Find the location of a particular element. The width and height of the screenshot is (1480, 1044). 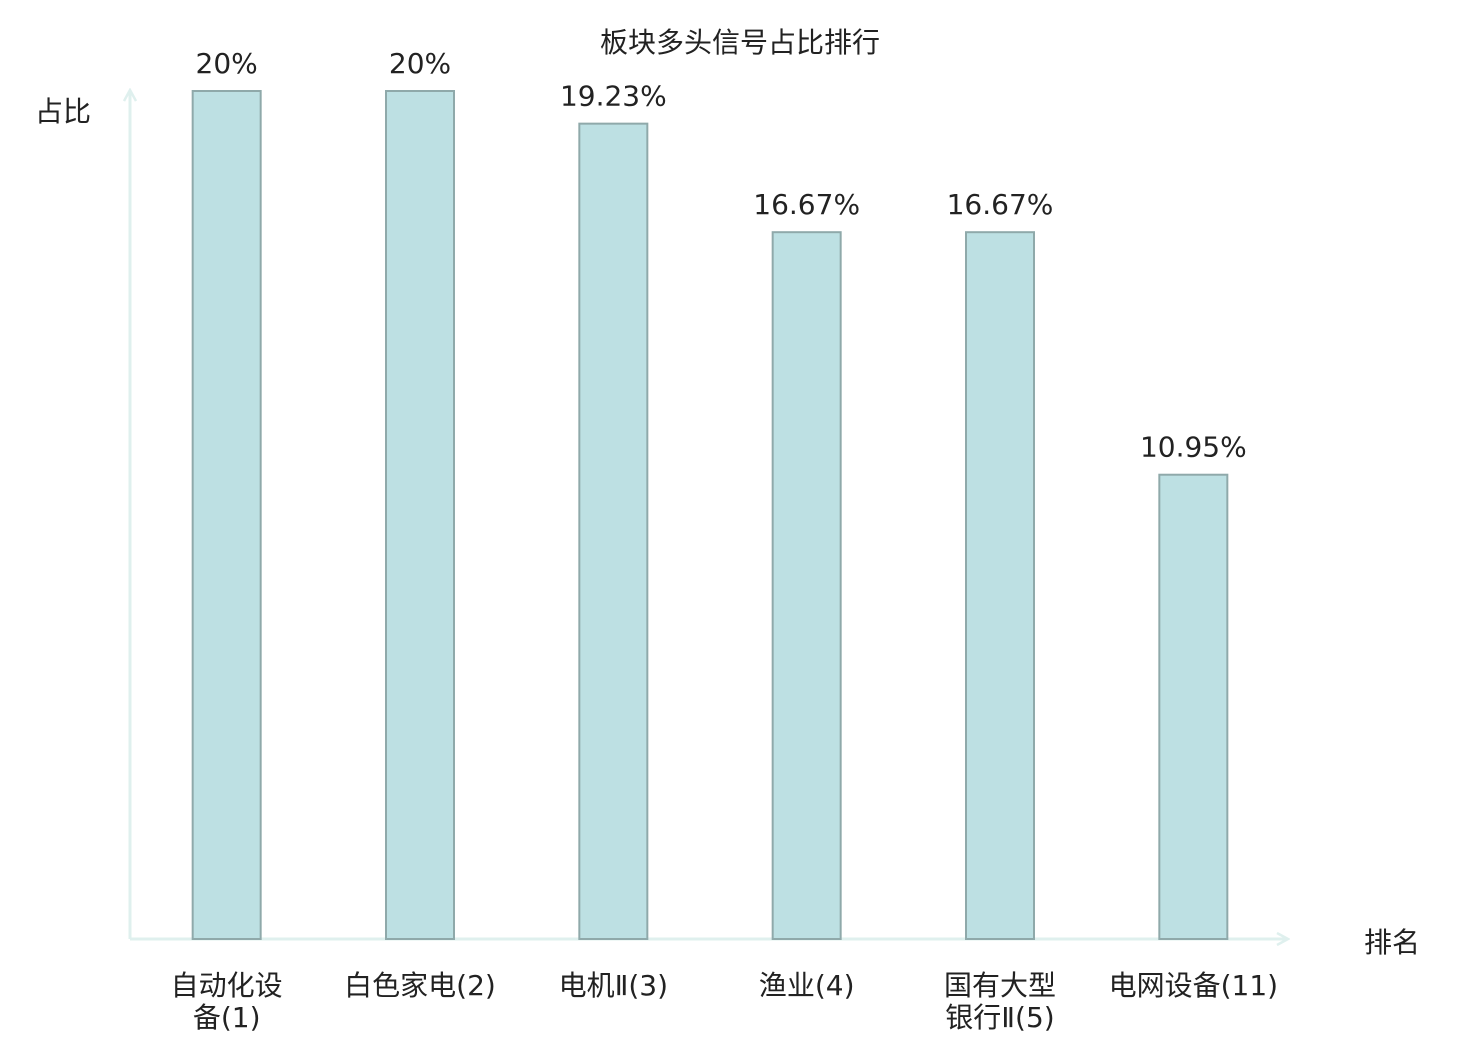

x-tick-label: 电网设备(11) is located at coordinates (1193, 985).